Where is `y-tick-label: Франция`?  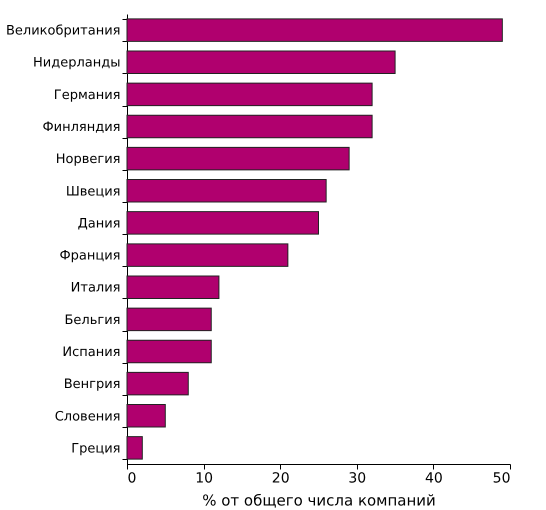 y-tick-label: Франция is located at coordinates (89, 256).